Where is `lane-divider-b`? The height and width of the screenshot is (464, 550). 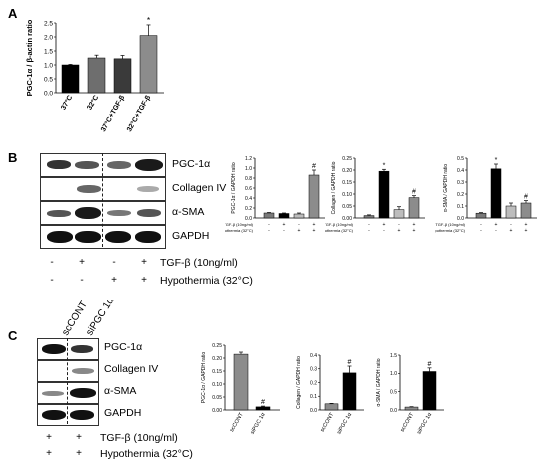
lane-divider-b is located at coordinates (102, 200).